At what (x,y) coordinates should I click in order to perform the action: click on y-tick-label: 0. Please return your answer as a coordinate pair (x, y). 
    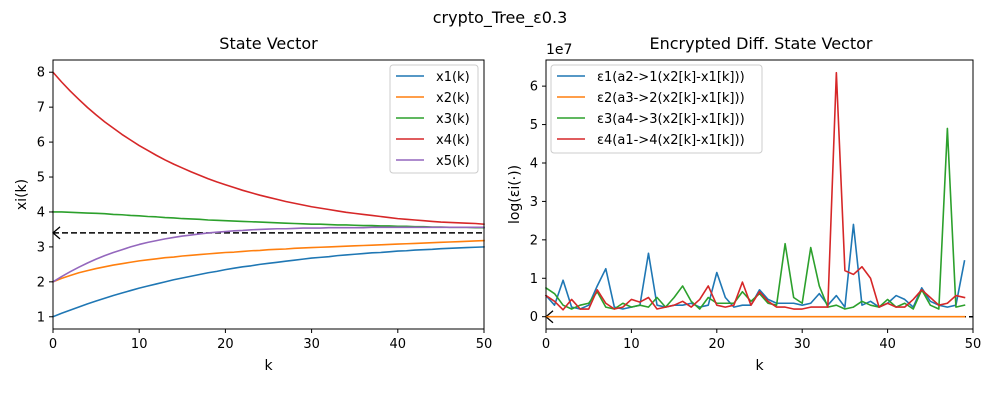
    Looking at the image, I should click on (534, 317).